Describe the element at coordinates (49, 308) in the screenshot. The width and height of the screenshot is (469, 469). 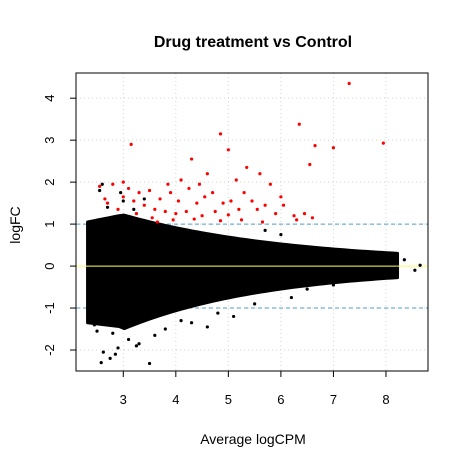
I see `y-tick-label: -1` at that location.